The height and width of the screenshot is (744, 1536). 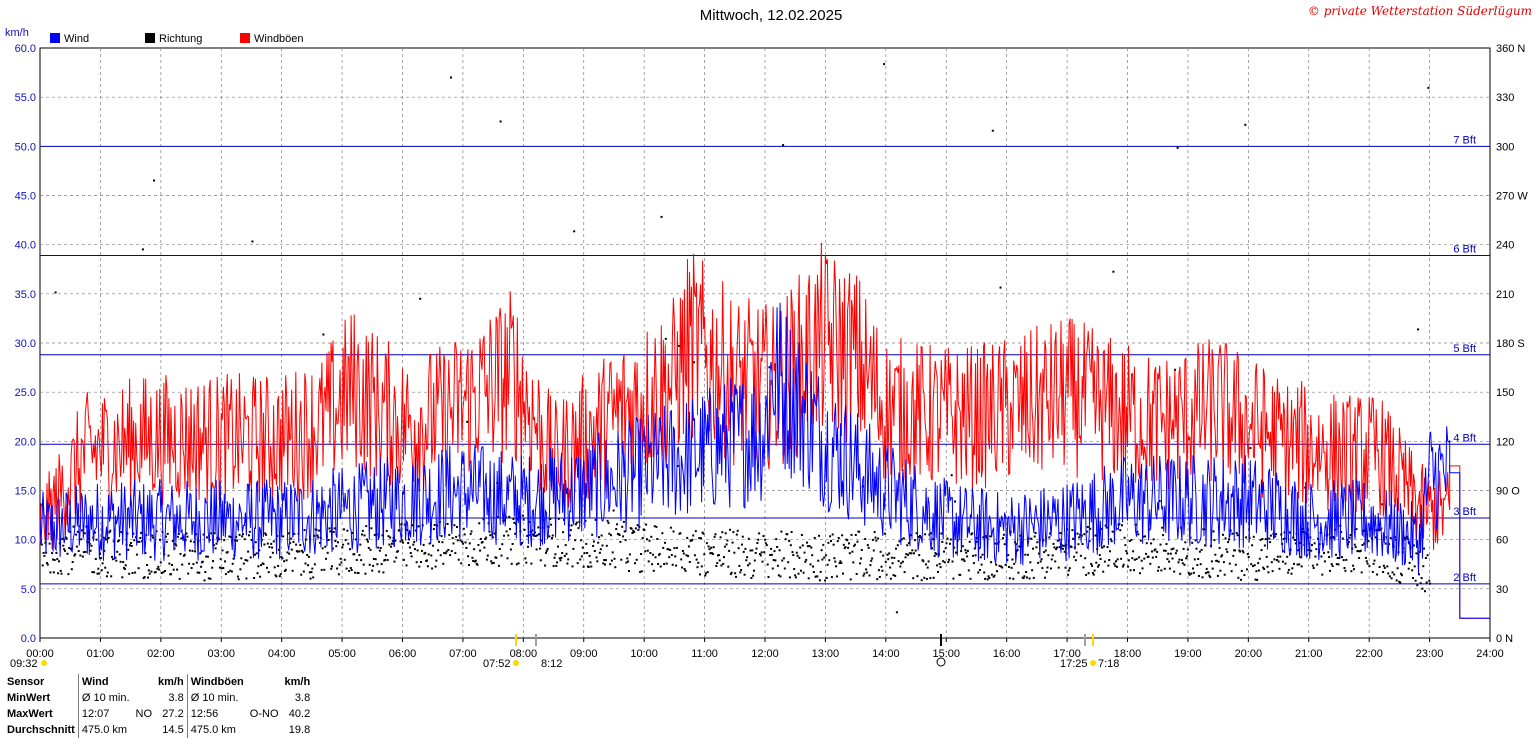 What do you see at coordinates (105, 682) in the screenshot?
I see `stats-col-wind: Wind` at bounding box center [105, 682].